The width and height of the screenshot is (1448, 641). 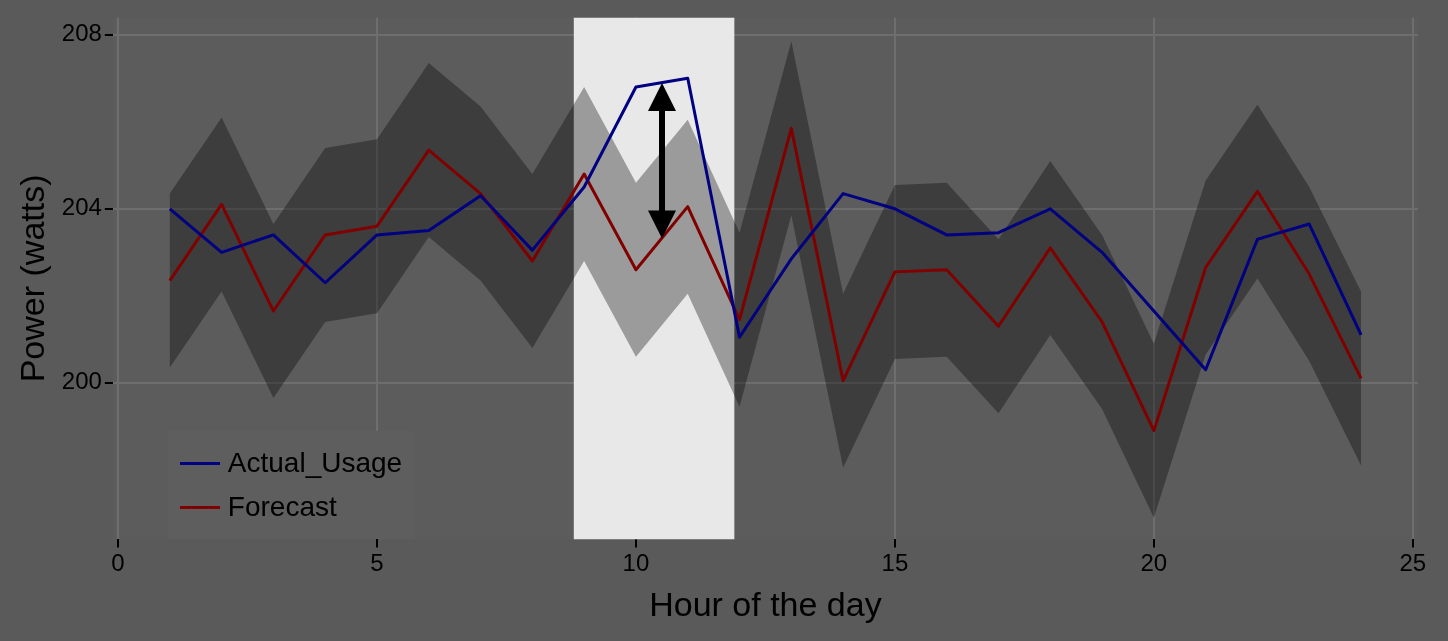 What do you see at coordinates (765, 603) in the screenshot?
I see `x-axis-title: Hour of the day` at bounding box center [765, 603].